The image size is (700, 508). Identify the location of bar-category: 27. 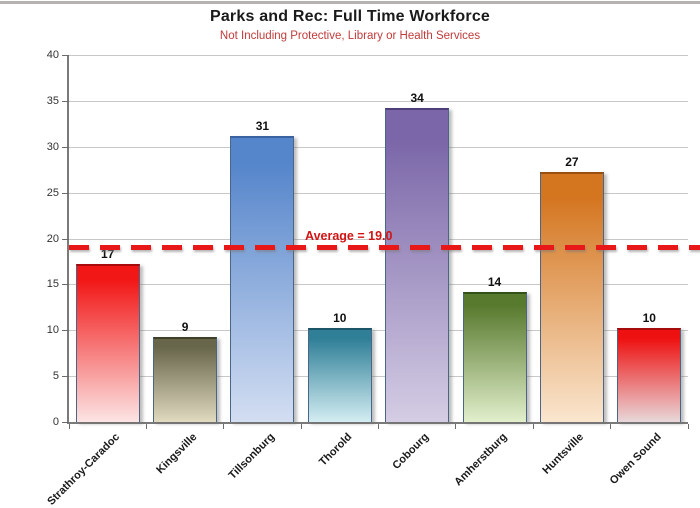
(571, 238).